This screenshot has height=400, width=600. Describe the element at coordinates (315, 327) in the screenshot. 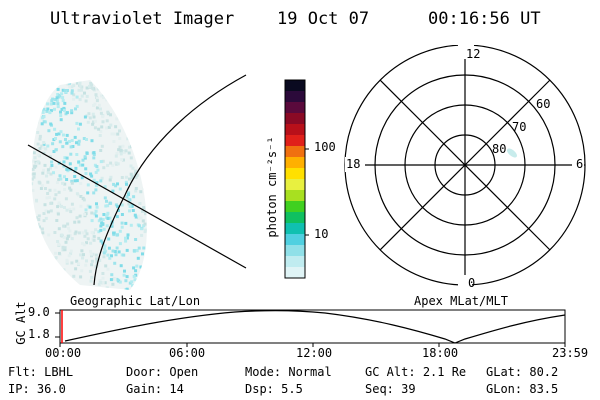

I see `altitude-curve` at that location.